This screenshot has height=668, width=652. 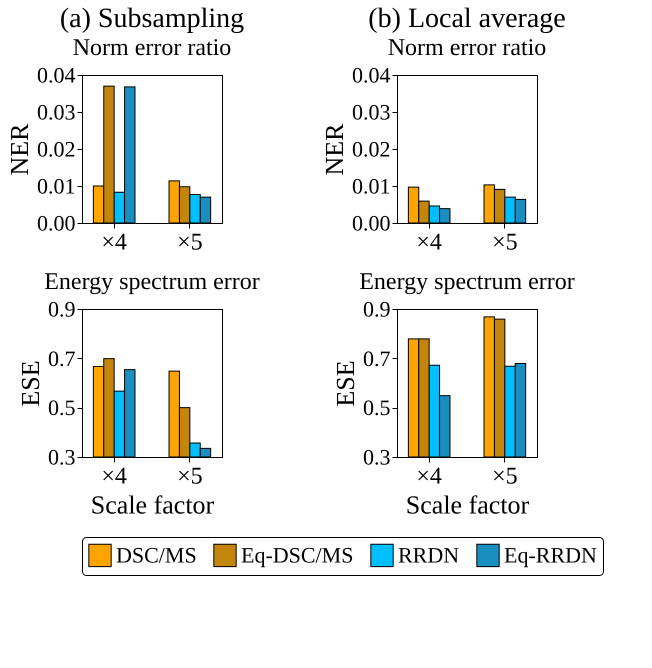 I want to click on chart-title: (b) Local average, so click(x=467, y=18).